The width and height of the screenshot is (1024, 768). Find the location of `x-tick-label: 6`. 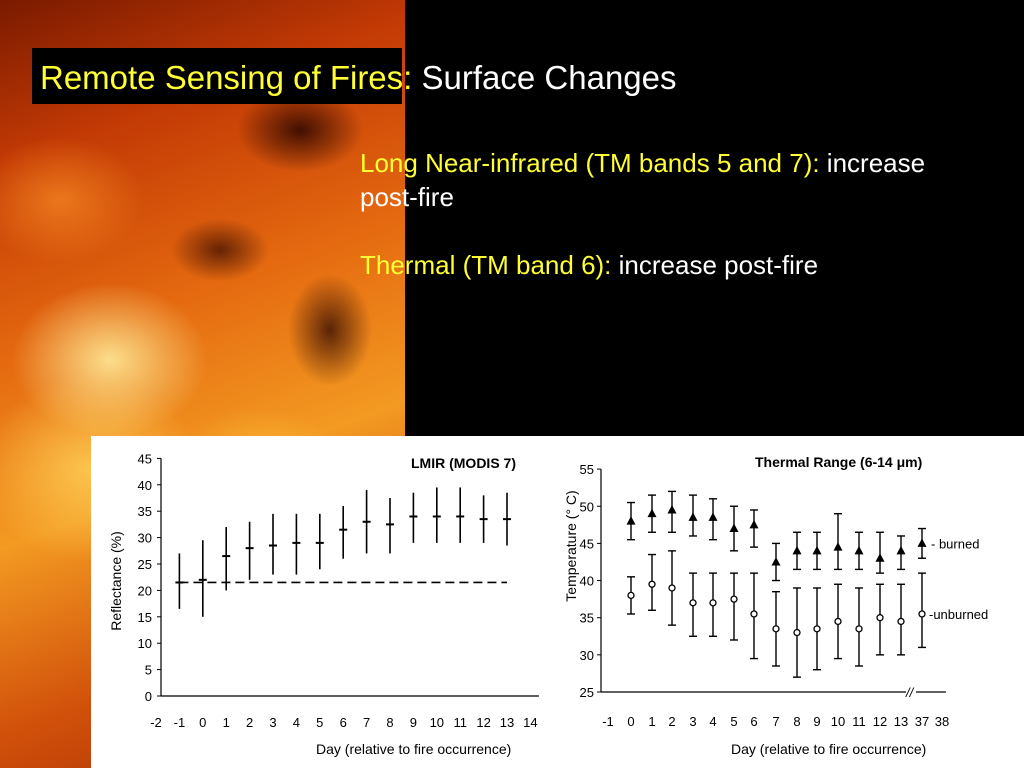

x-tick-label: 6 is located at coordinates (343, 722).